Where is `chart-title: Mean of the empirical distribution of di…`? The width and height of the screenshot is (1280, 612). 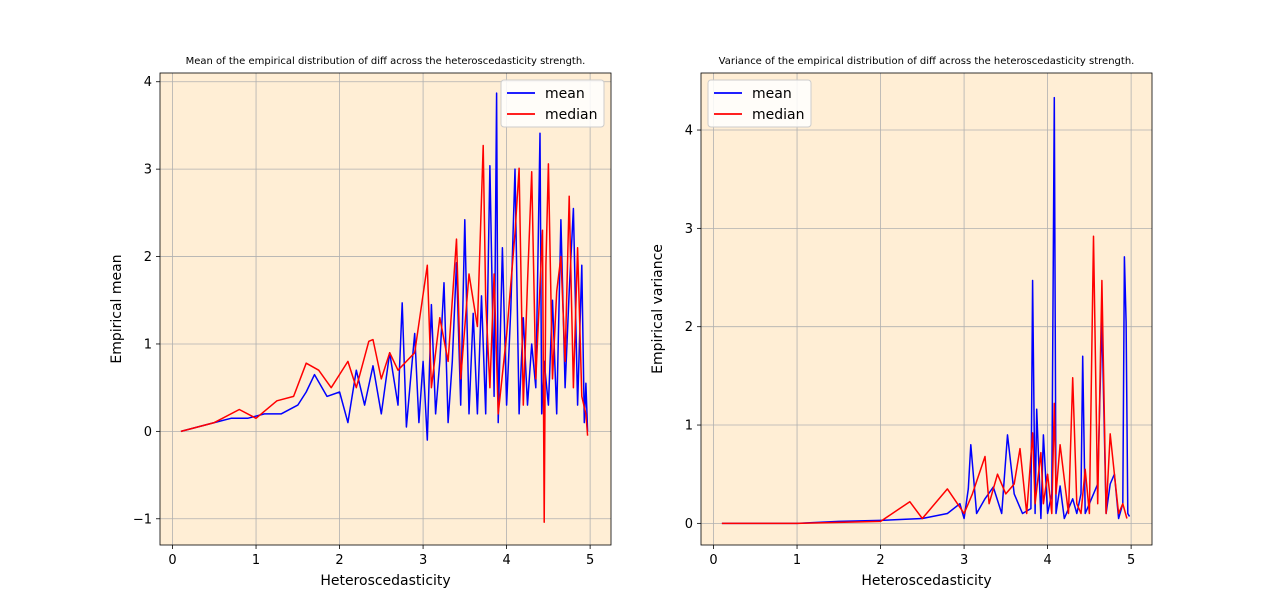 chart-title: Mean of the empirical distribution of di… is located at coordinates (386, 61).